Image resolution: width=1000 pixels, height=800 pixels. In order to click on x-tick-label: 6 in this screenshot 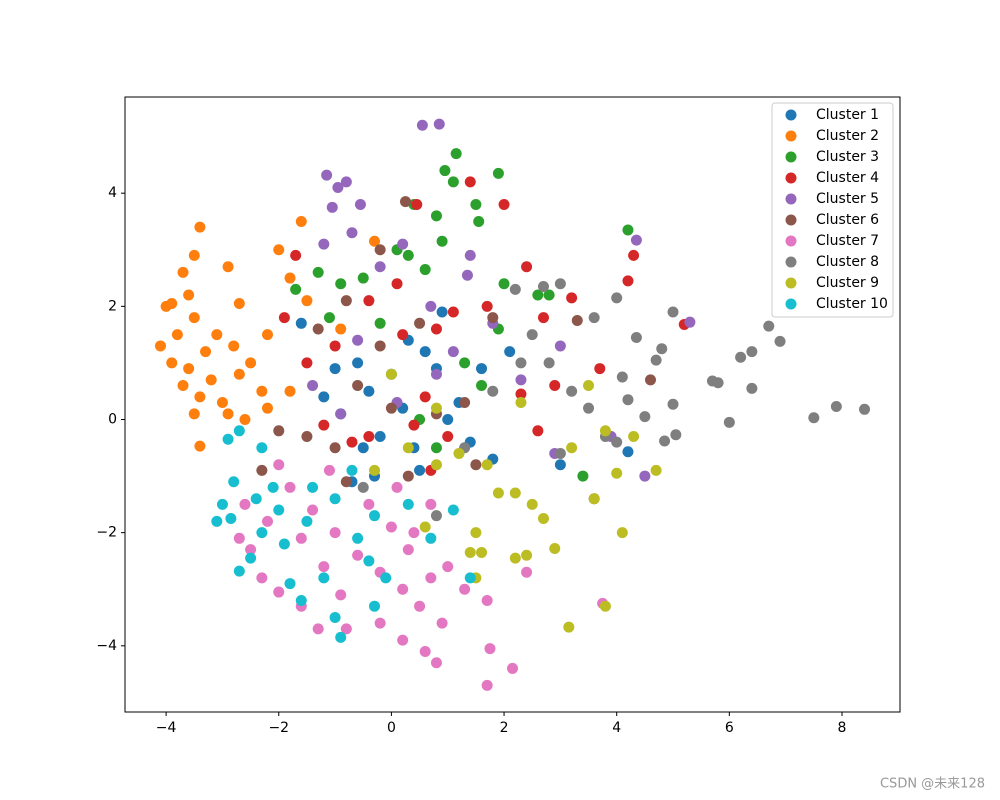, I will do `click(729, 728)`.